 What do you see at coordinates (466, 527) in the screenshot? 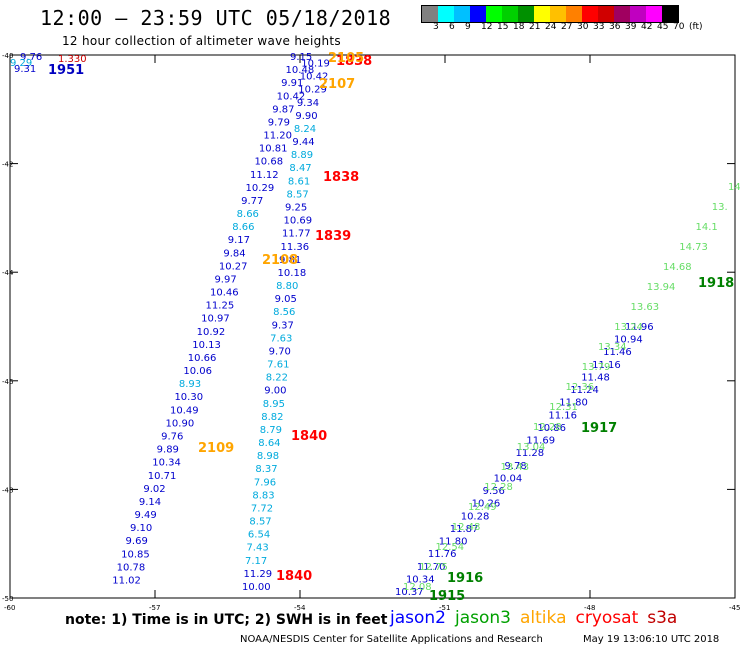
I see `swh-value: 12.48` at bounding box center [466, 527].